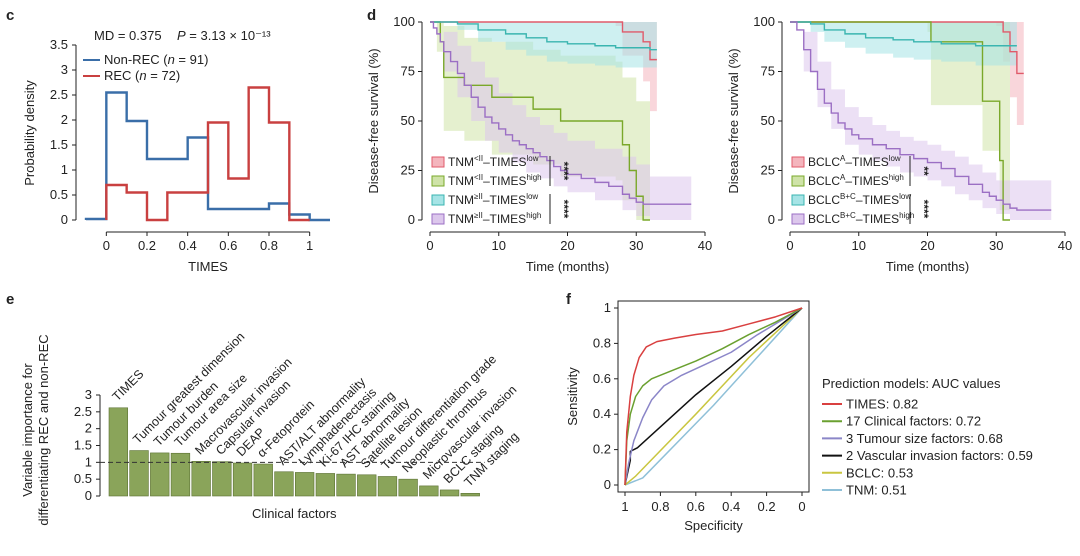 The image size is (1080, 556). What do you see at coordinates (294, 513) in the screenshot?
I see `e-x-axis-label: Clinical factors` at bounding box center [294, 513].